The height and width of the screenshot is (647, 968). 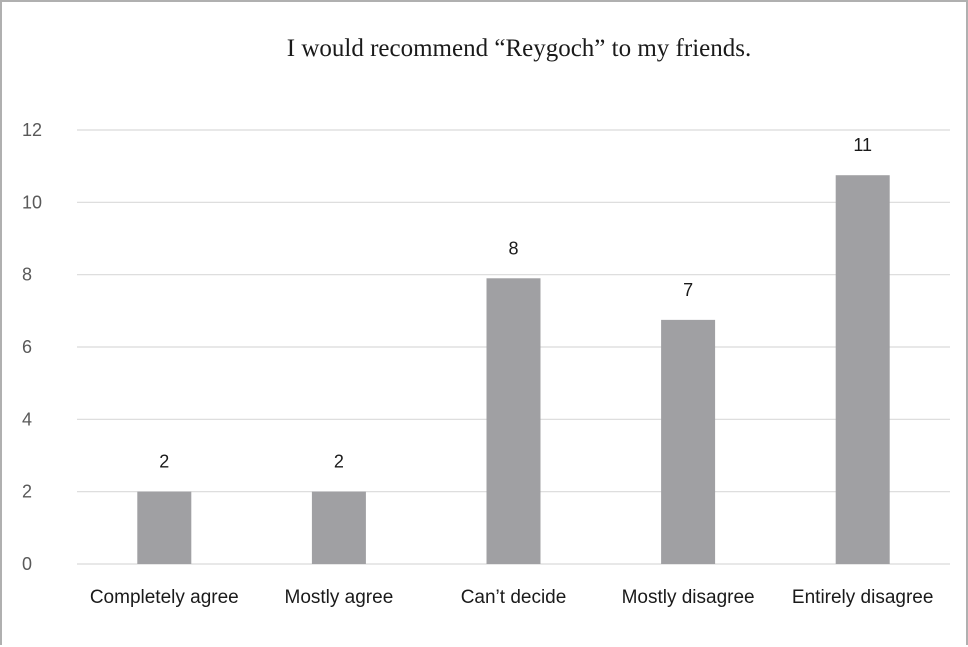 I want to click on y-tick-label: 8, so click(x=27, y=275).